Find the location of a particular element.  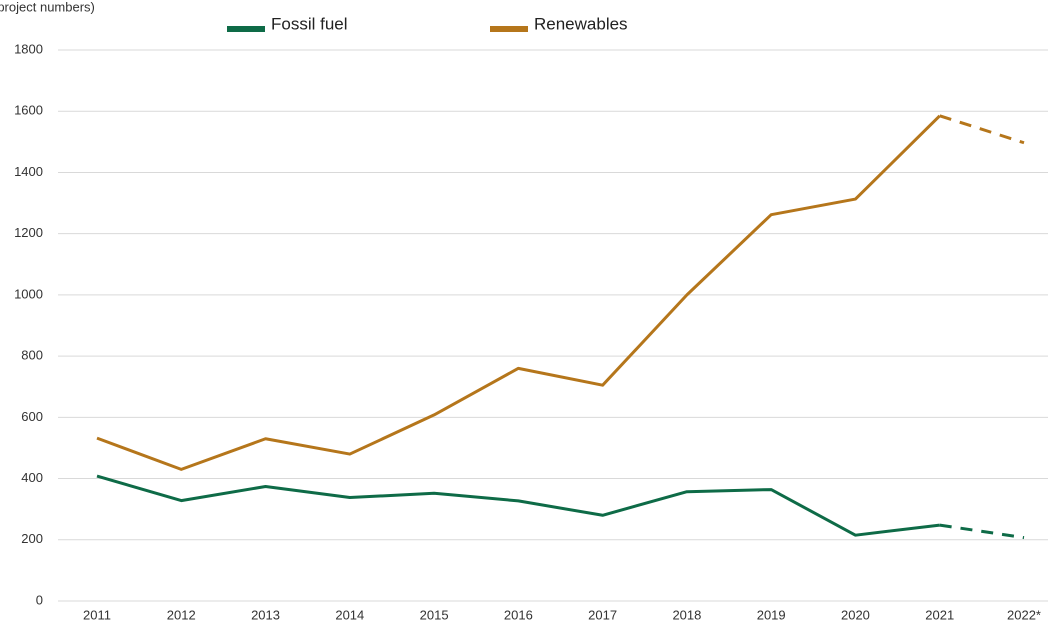

y-tick-label: 1200 is located at coordinates (28, 232).